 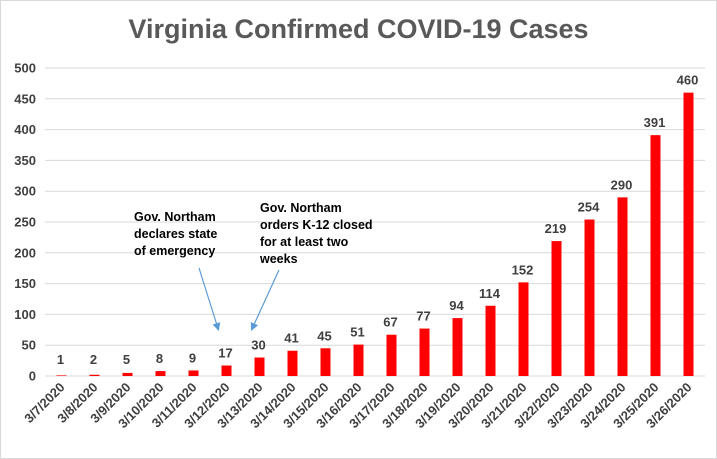 What do you see at coordinates (25, 283) in the screenshot?
I see `y-tick-label: 150` at bounding box center [25, 283].